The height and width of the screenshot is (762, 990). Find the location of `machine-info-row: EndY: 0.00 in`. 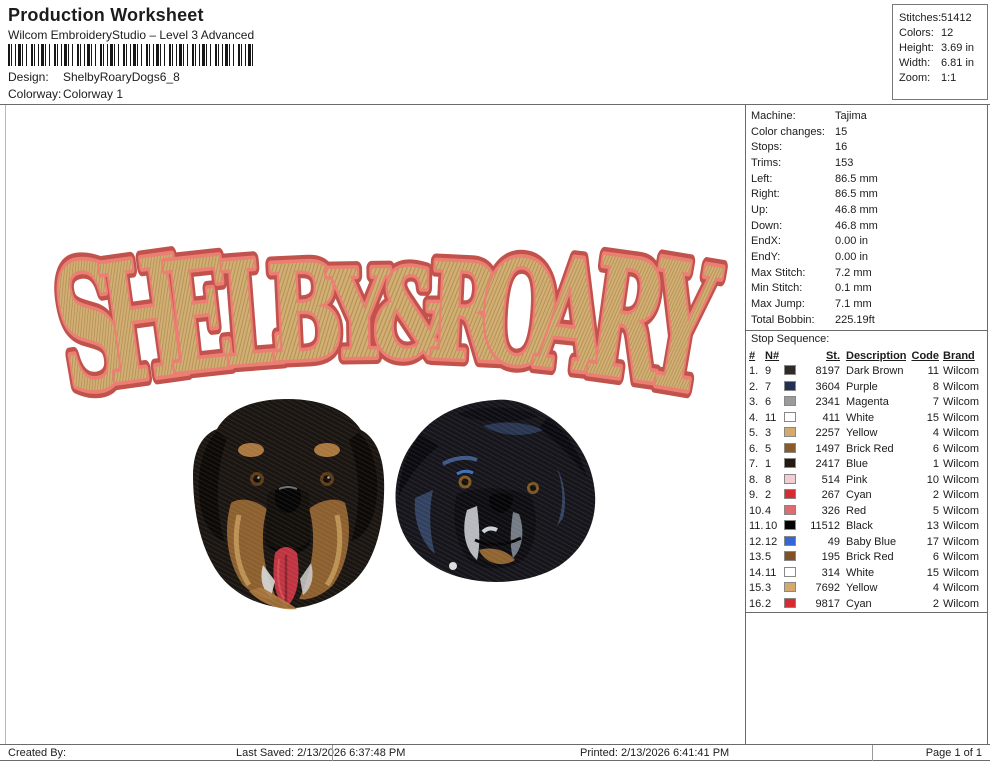

machine-info-row: EndY: 0.00 in is located at coordinates (866, 257).